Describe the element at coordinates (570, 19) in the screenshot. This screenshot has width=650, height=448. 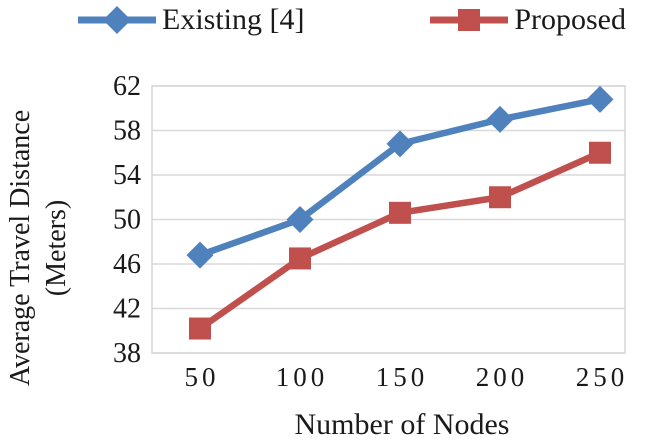
I see `legend-label-proposed: Proposed` at that location.